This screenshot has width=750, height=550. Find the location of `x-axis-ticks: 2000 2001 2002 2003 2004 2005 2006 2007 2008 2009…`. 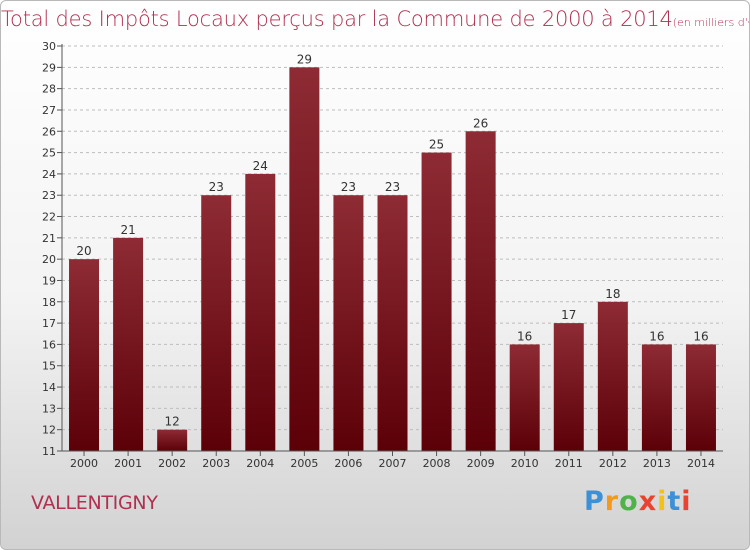

x-axis-ticks: 2000 2001 2002 2003 2004 2005 2006 2007 2008 2009… is located at coordinates (392, 460).